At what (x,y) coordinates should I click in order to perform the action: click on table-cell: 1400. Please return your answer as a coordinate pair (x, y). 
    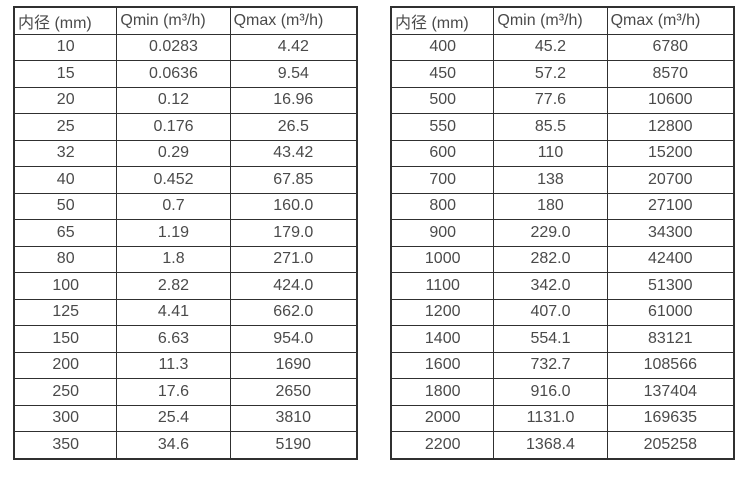
    Looking at the image, I should click on (442, 339).